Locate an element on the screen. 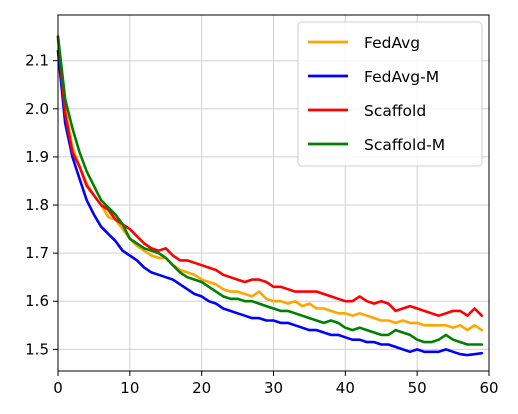  y-tick-label: 1.9 is located at coordinates (37, 157).